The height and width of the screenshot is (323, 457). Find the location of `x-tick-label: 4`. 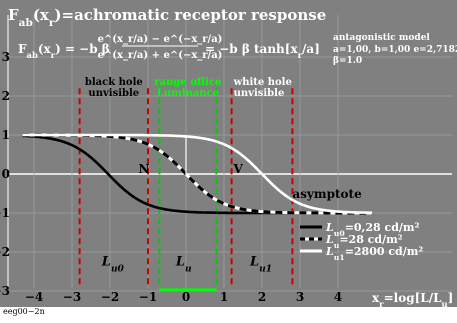

x-tick-label: 4 is located at coordinates (338, 297).